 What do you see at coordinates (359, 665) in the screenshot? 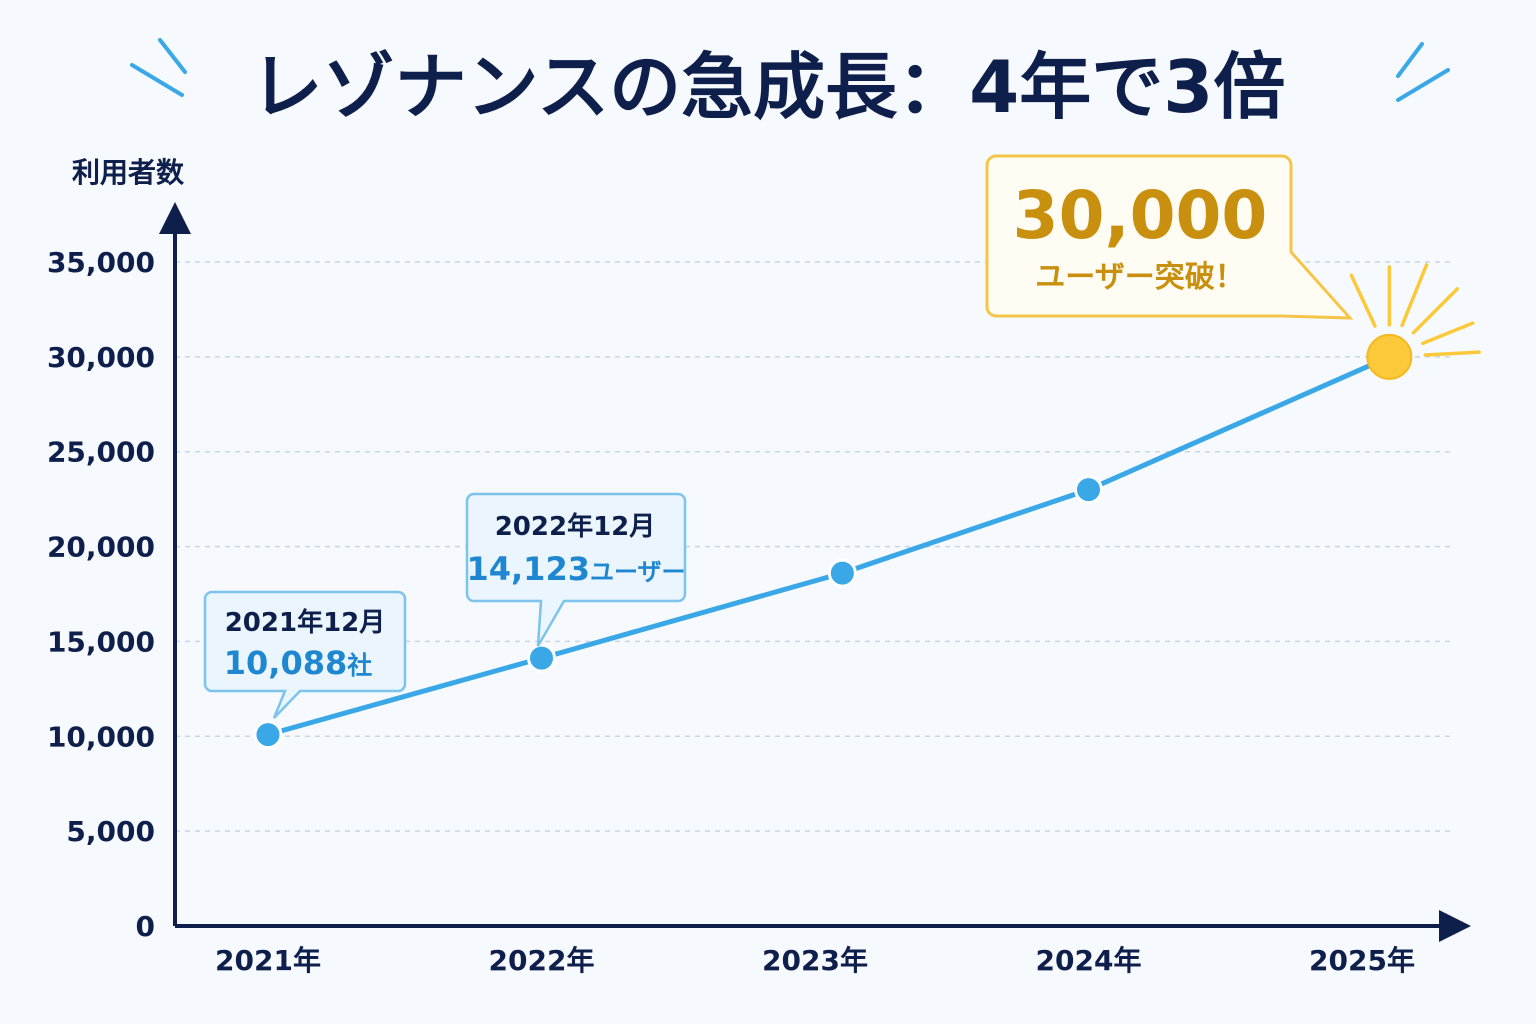
I see `callout-2021-unit: 社` at bounding box center [359, 665].